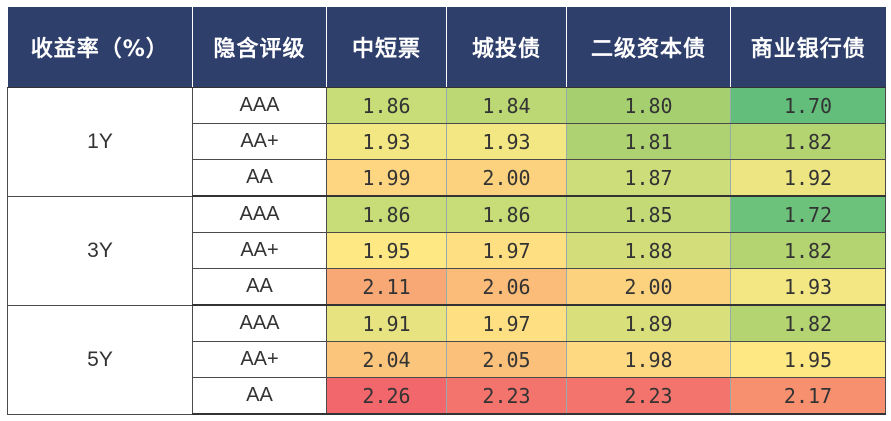 The image size is (891, 421). I want to click on header-tier2-capital-bond: 二级资本债, so click(648, 47).